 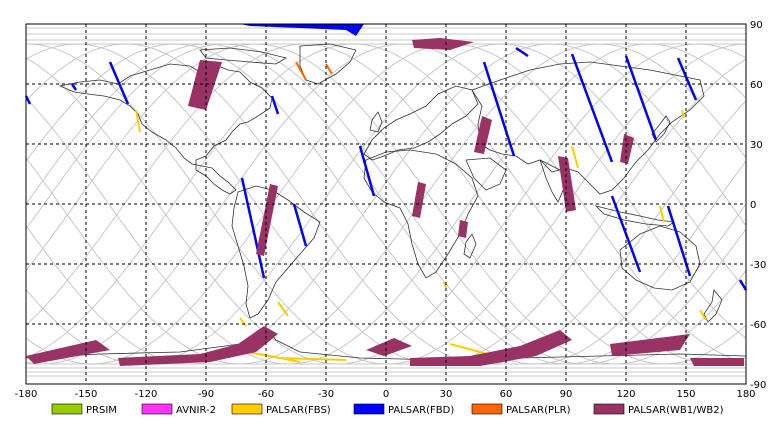 I want to click on longitude-tick-label: 0, so click(x=386, y=394).